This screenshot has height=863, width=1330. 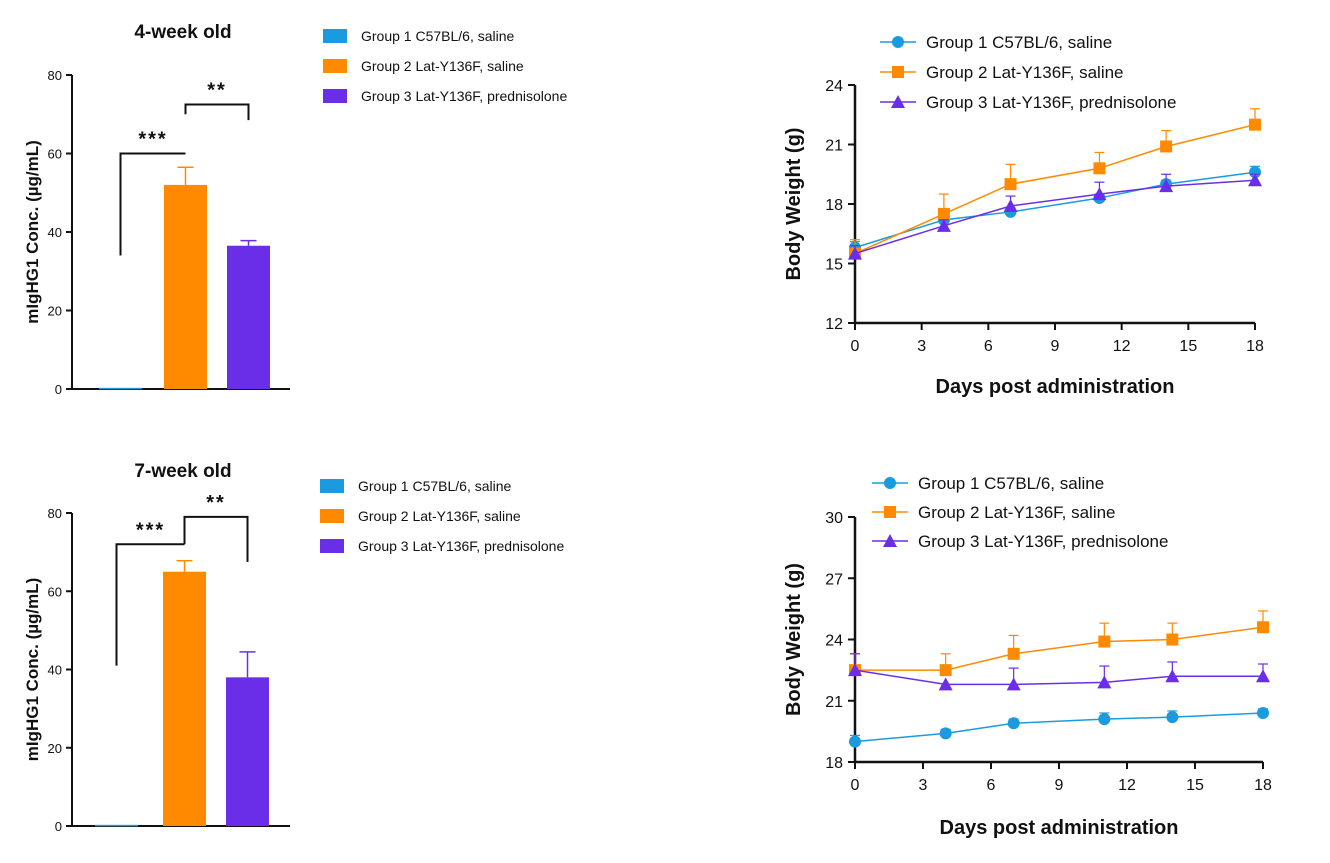 What do you see at coordinates (58, 389) in the screenshot?
I see `y-tick-label: 0` at bounding box center [58, 389].